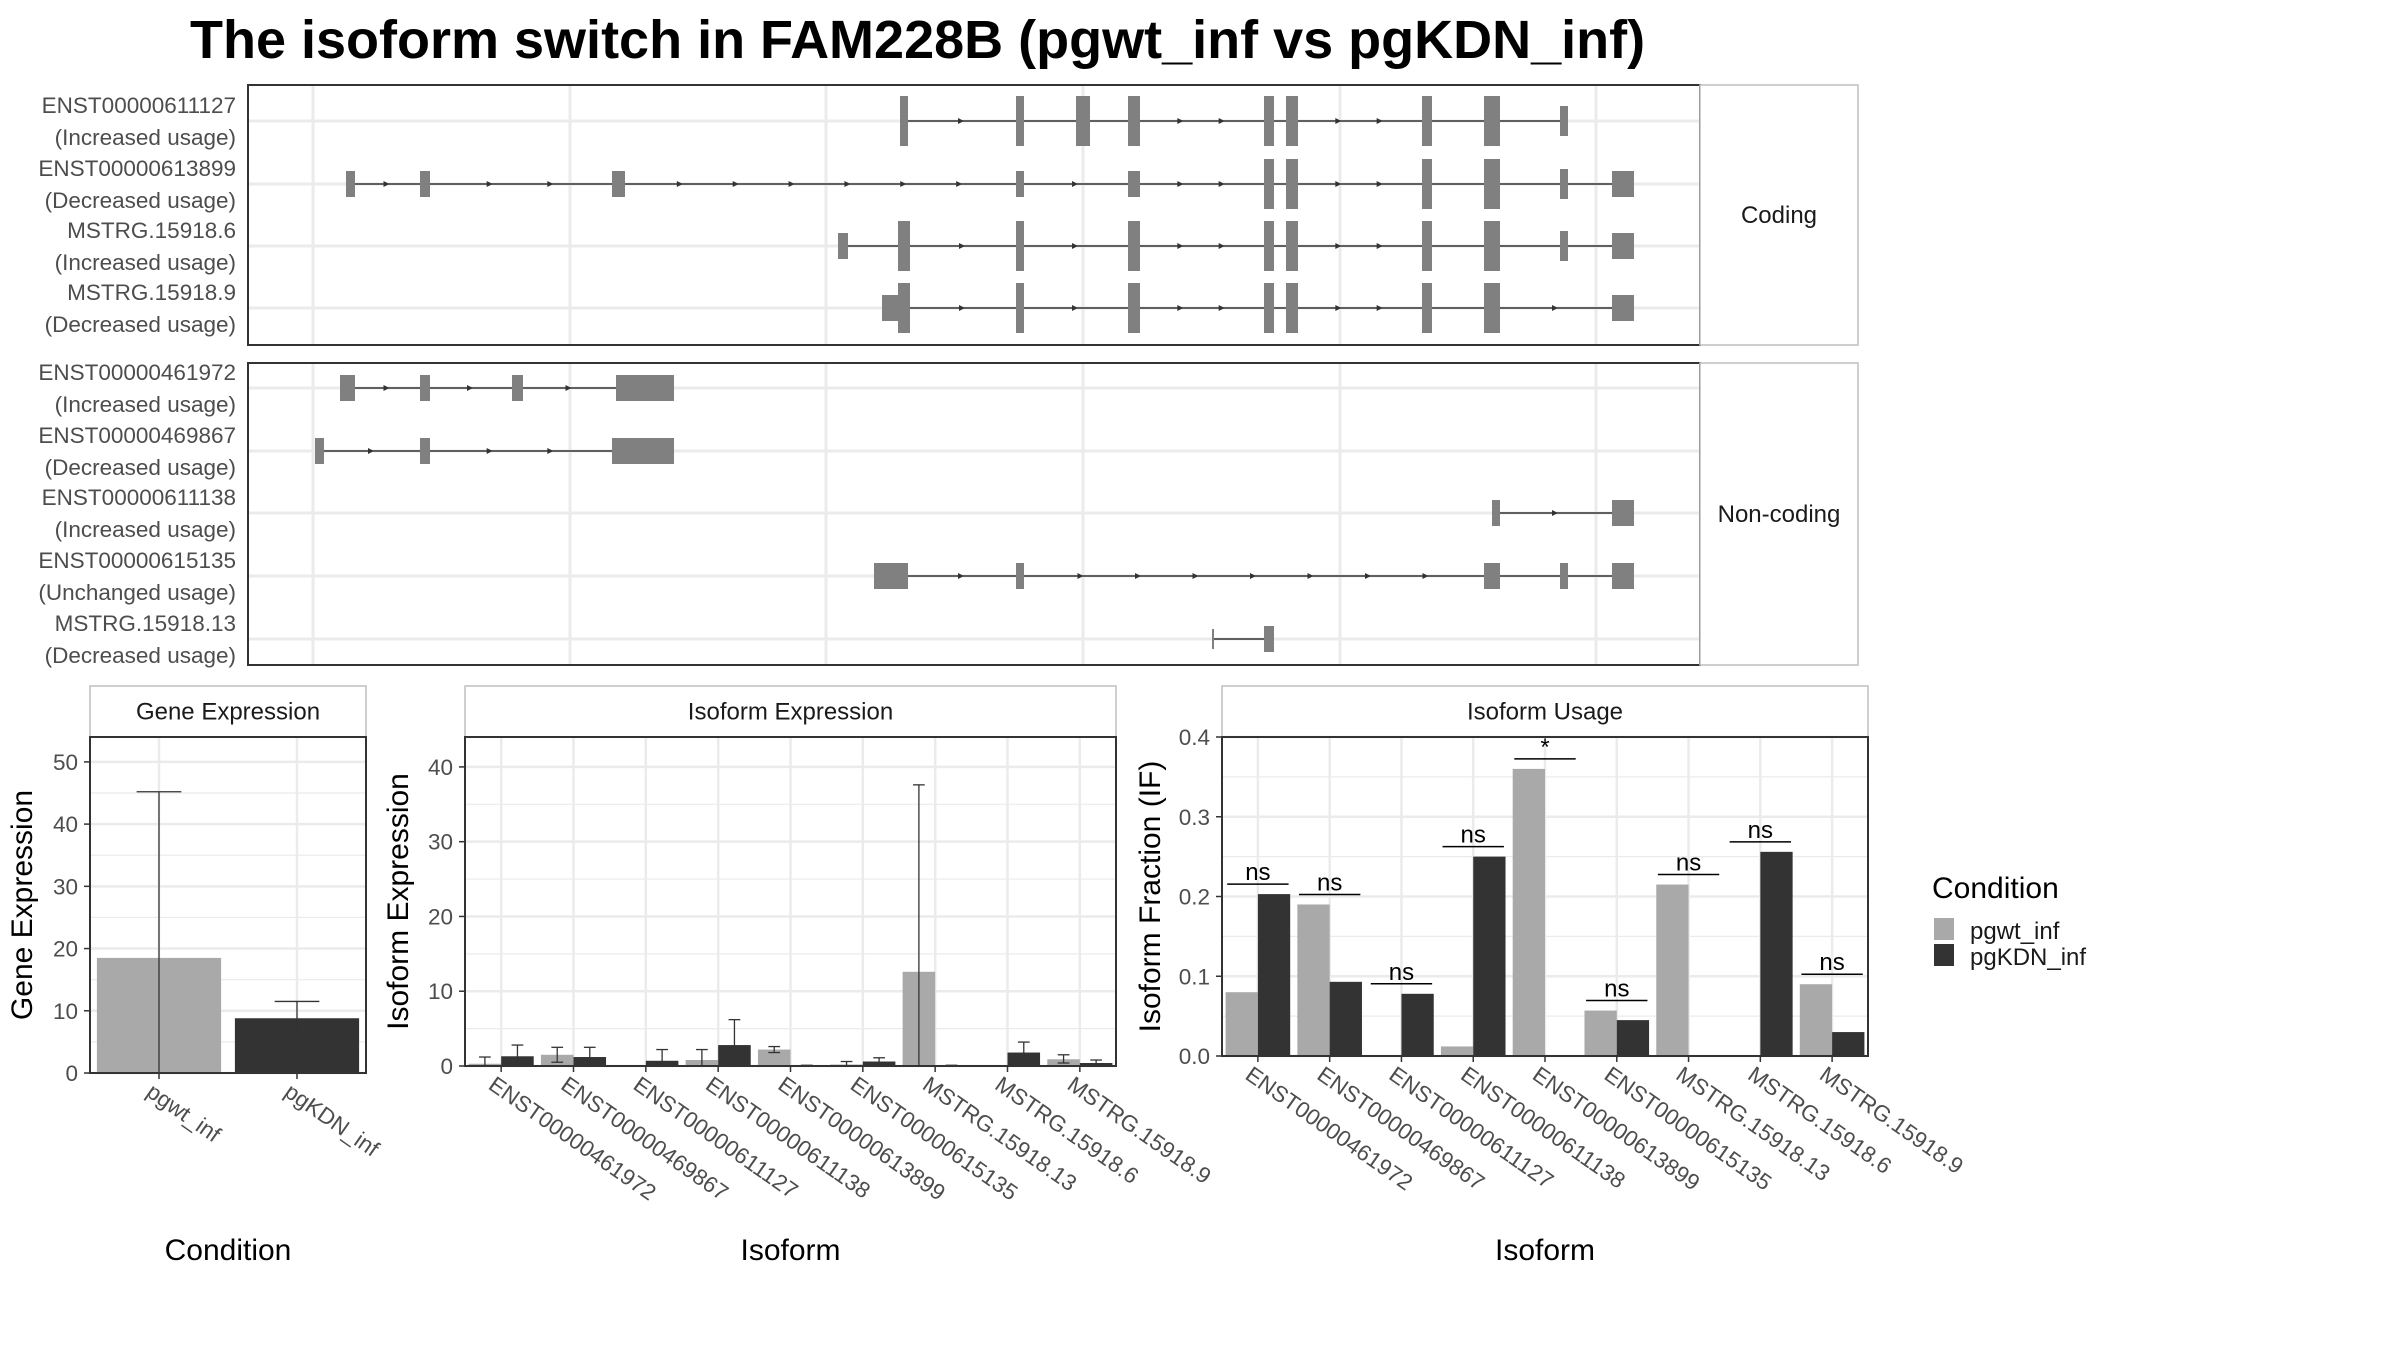  I want to click on panel-strip, so click(1545, 711).